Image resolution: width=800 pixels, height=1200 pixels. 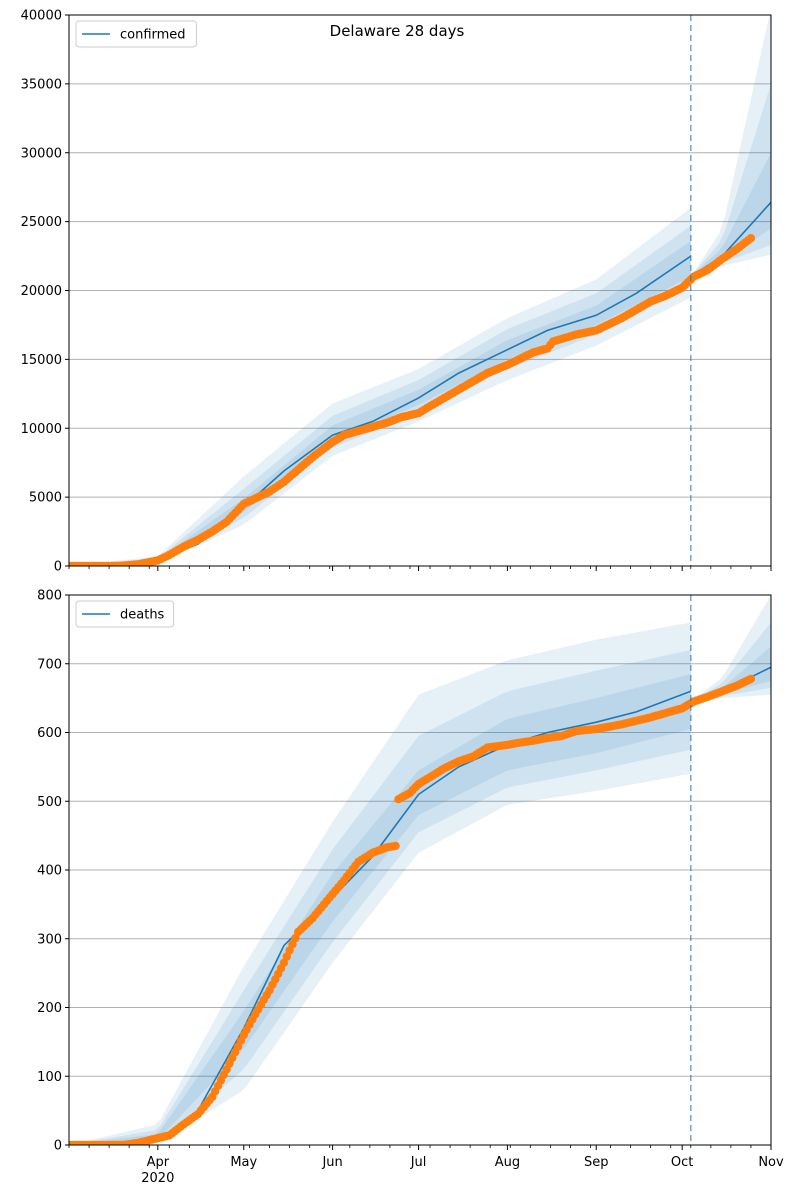 What do you see at coordinates (49, 596) in the screenshot?
I see `y-tick-label: 800` at bounding box center [49, 596].